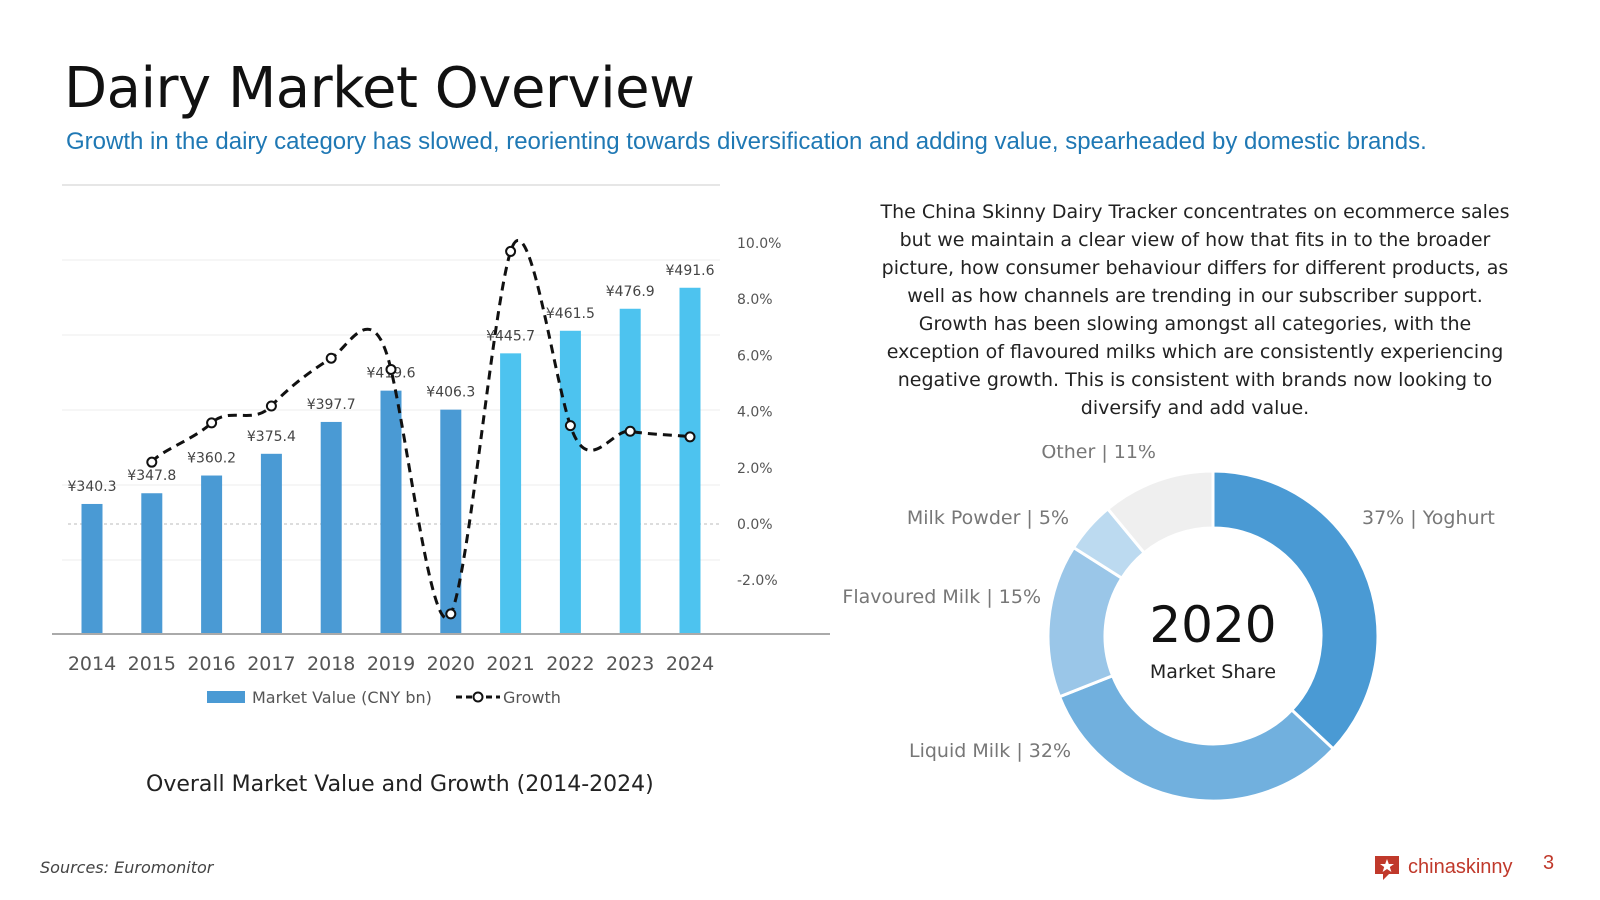  I want to click on bars, so click(391, 460).